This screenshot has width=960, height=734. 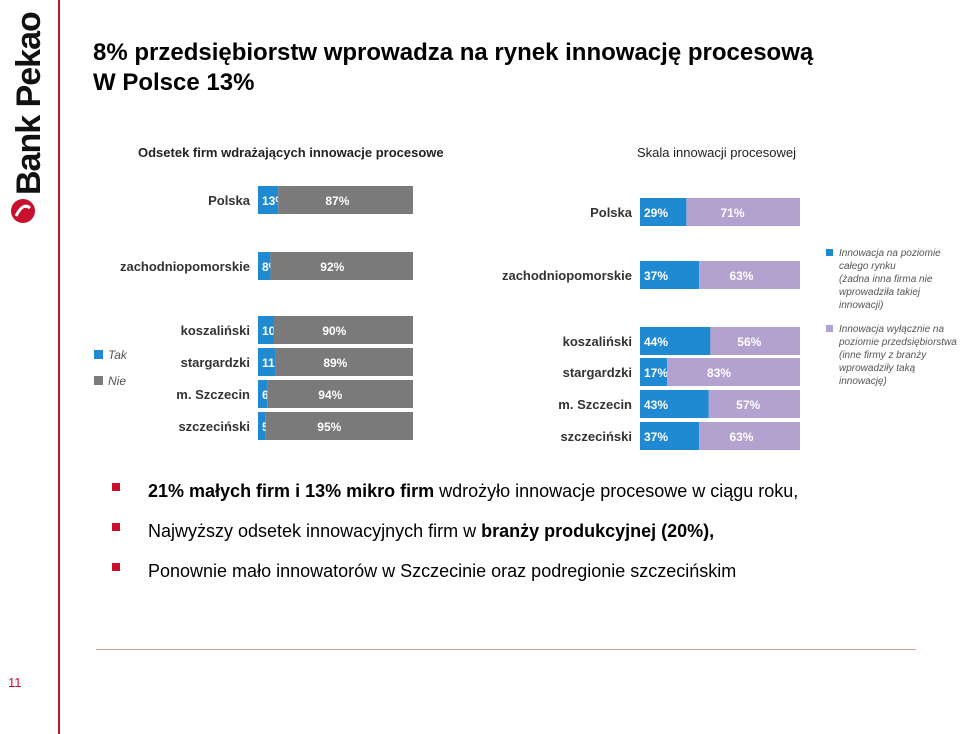 I want to click on bank-logo: Bank Pekao, so click(x=29, y=103).